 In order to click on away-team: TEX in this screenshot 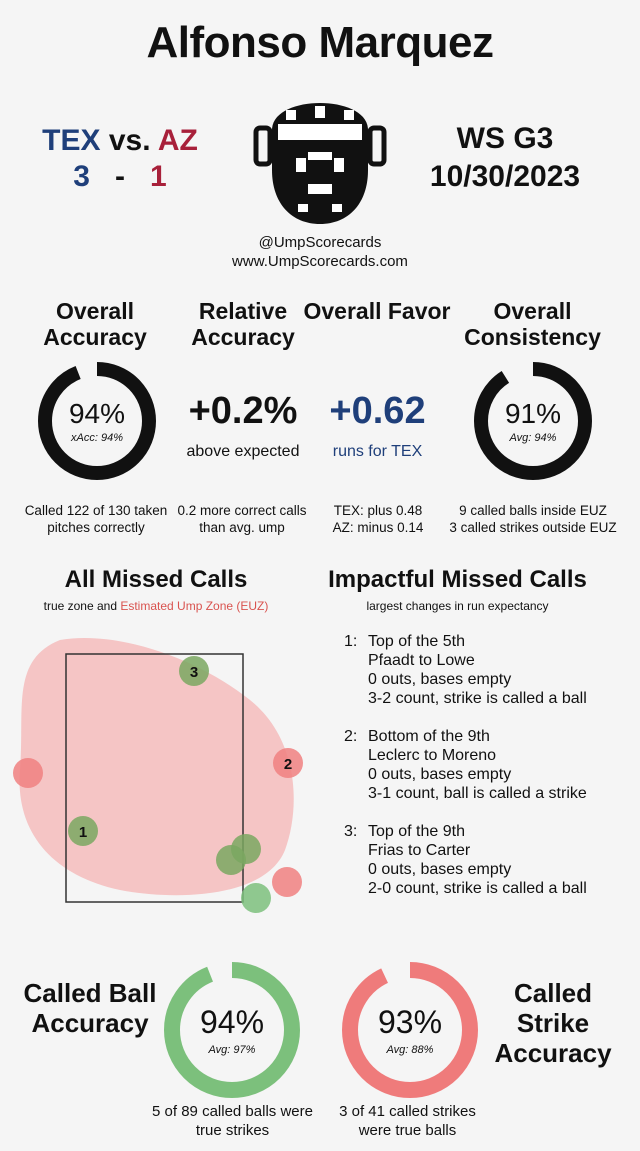, I will do `click(71, 140)`.